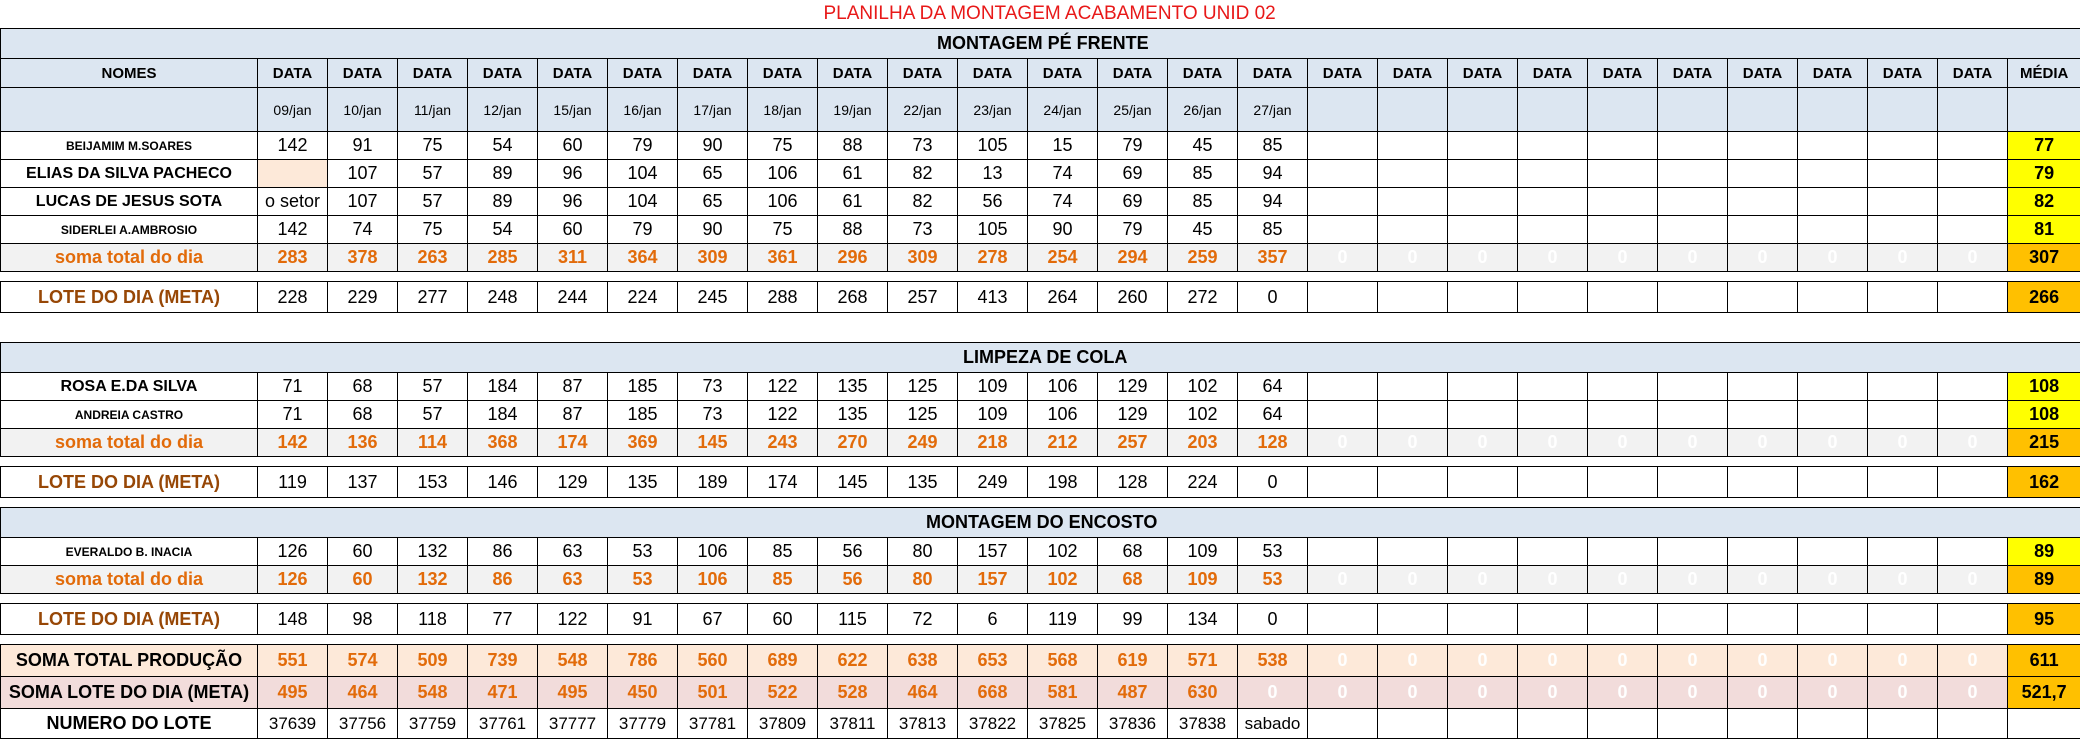 The height and width of the screenshot is (739, 2080). What do you see at coordinates (783, 693) in the screenshot?
I see `total-meta-value: 522` at bounding box center [783, 693].